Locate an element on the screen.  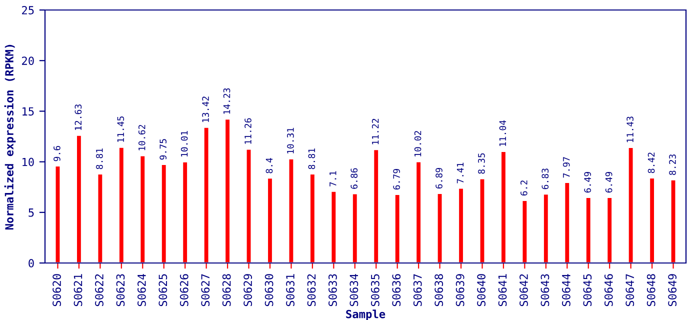
x-tick-label: S0647 is located at coordinates (630, 290).